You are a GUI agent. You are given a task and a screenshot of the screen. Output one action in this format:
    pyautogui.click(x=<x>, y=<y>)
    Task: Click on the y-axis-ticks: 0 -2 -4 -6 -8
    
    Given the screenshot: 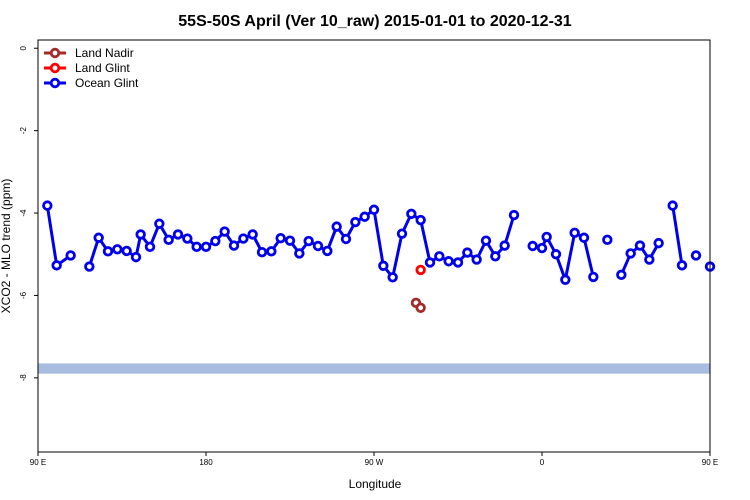 What is the action you would take?
    pyautogui.click(x=28, y=213)
    